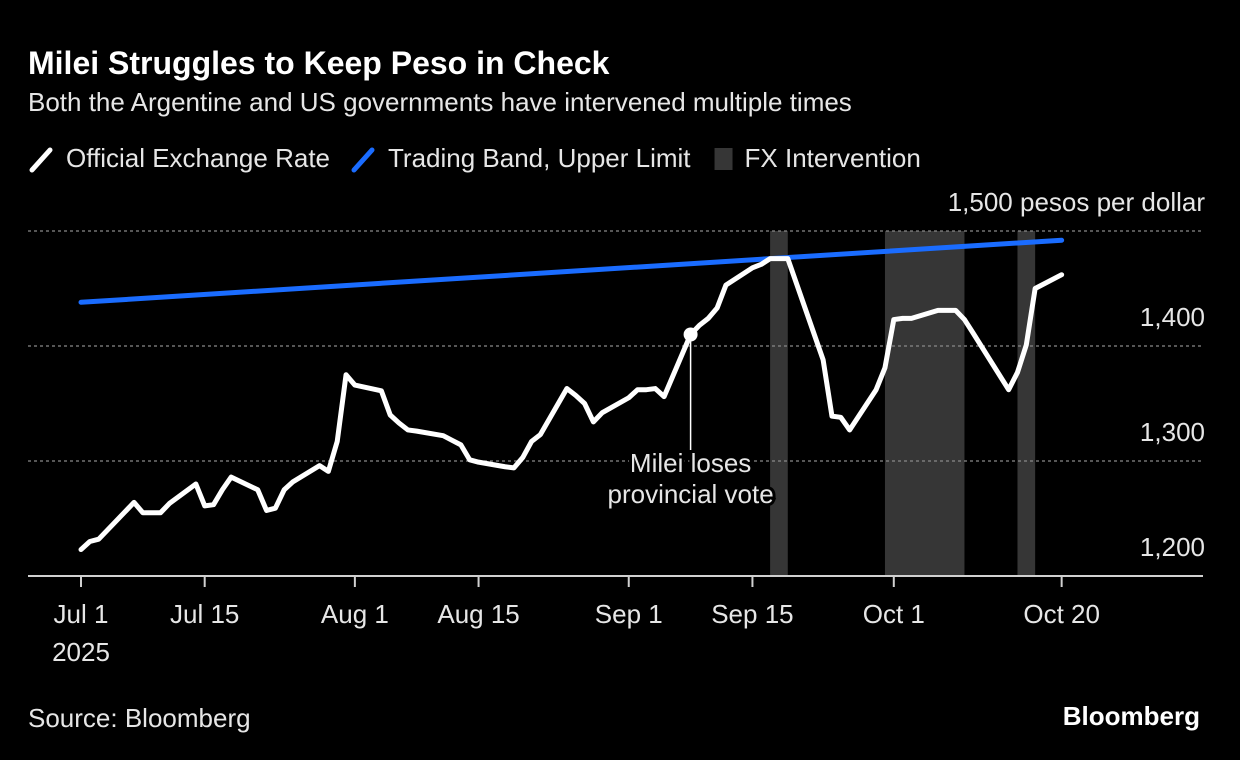  Describe the element at coordinates (81, 652) in the screenshot. I see `x-year-label: 2025` at that location.